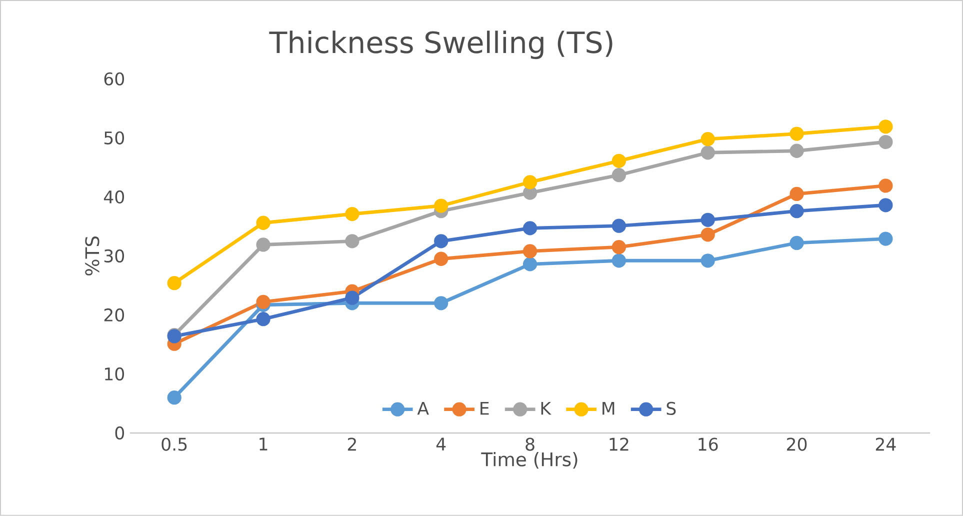 This screenshot has width=963, height=516. What do you see at coordinates (92, 256) in the screenshot?
I see `y-axis-title: %TS` at bounding box center [92, 256].